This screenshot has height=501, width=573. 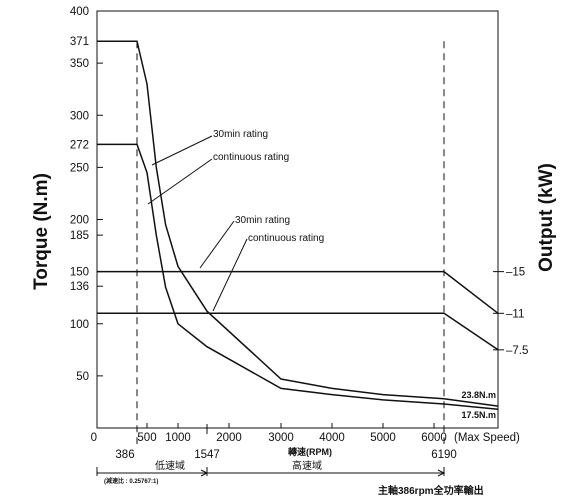 What do you see at coordinates (546, 217) in the screenshot?
I see `y-right-axis-title: Output (kW)` at bounding box center [546, 217].